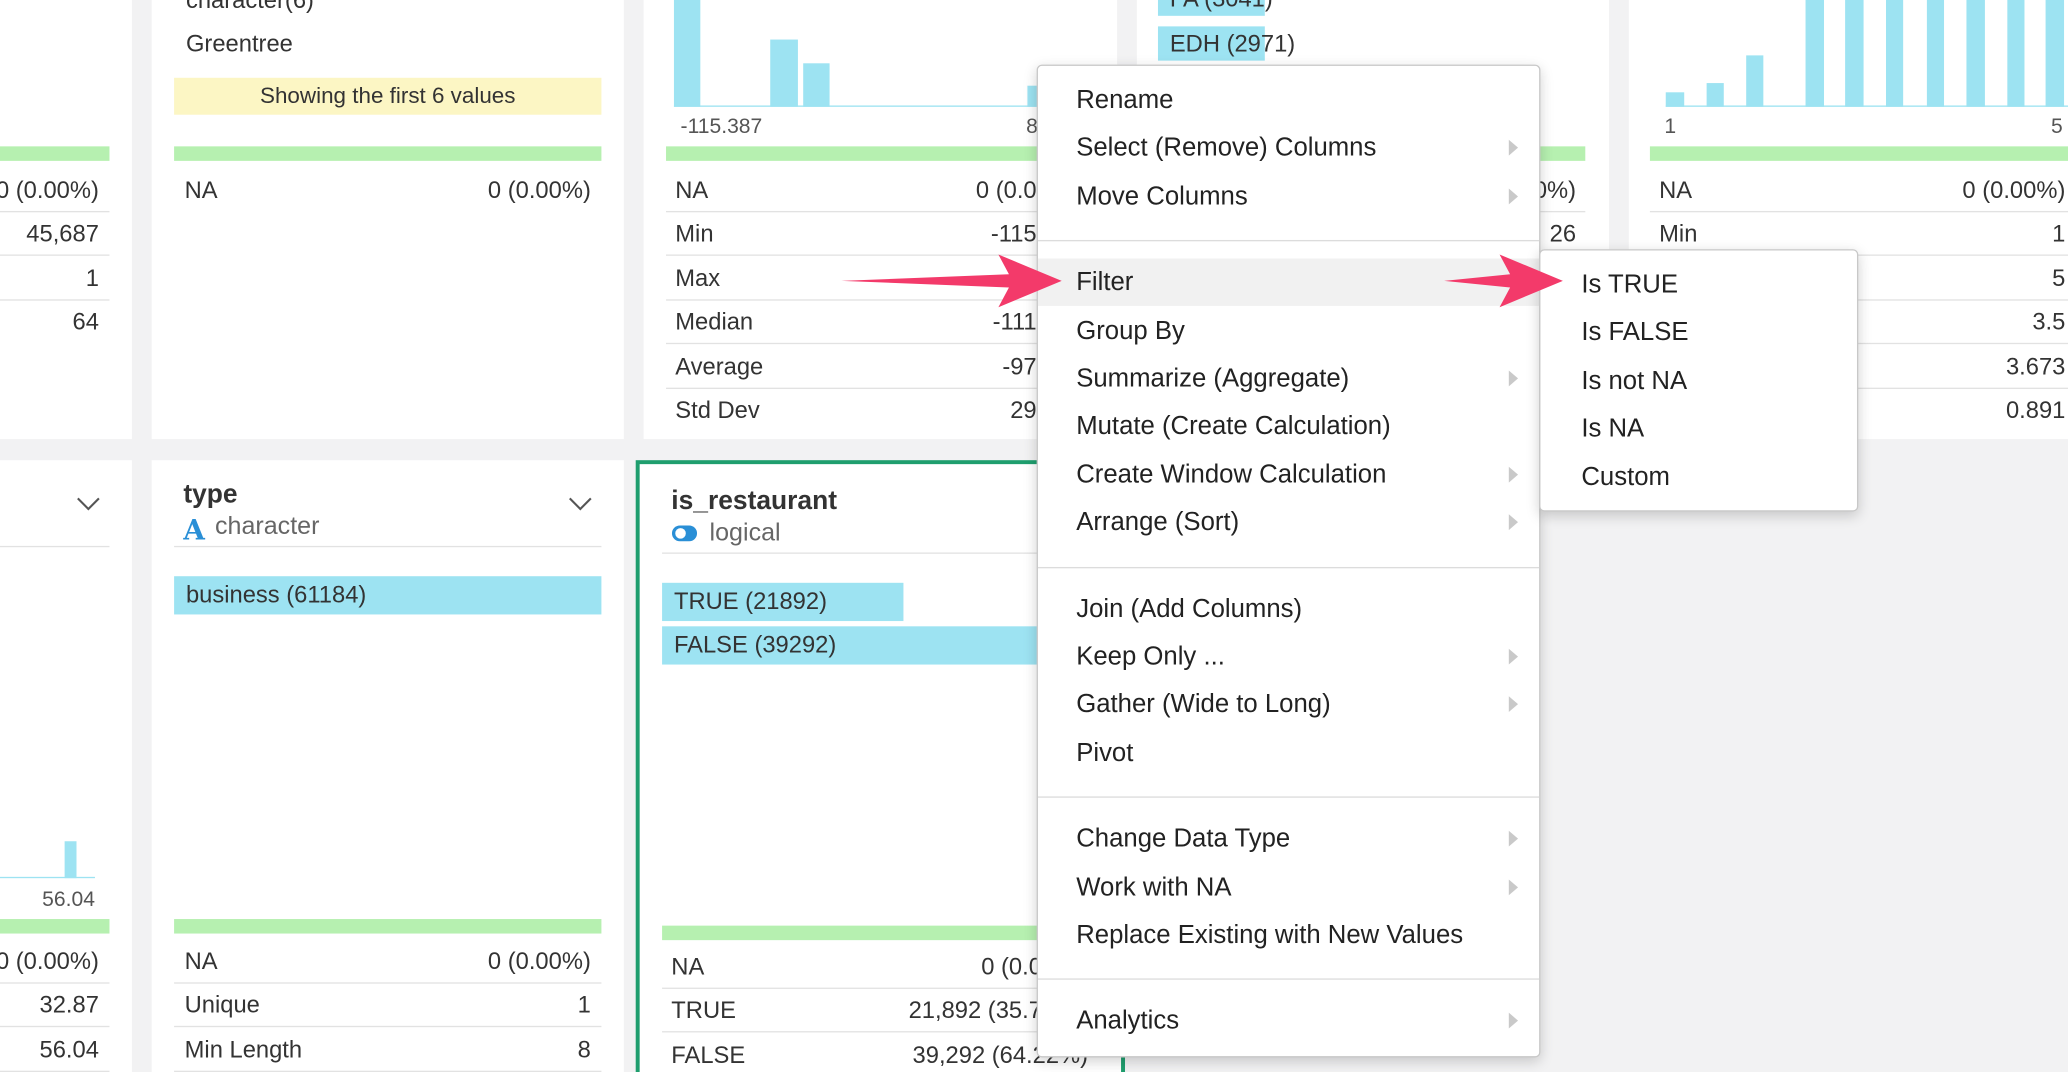 The image size is (2068, 1072). What do you see at coordinates (2035, 366) in the screenshot?
I see `stat-value: 3.673` at bounding box center [2035, 366].